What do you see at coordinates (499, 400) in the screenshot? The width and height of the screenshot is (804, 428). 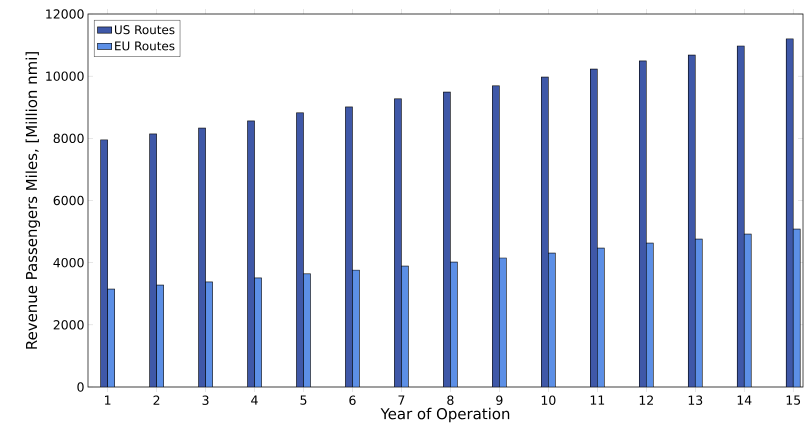 I see `x-tick-label: 9` at bounding box center [499, 400].